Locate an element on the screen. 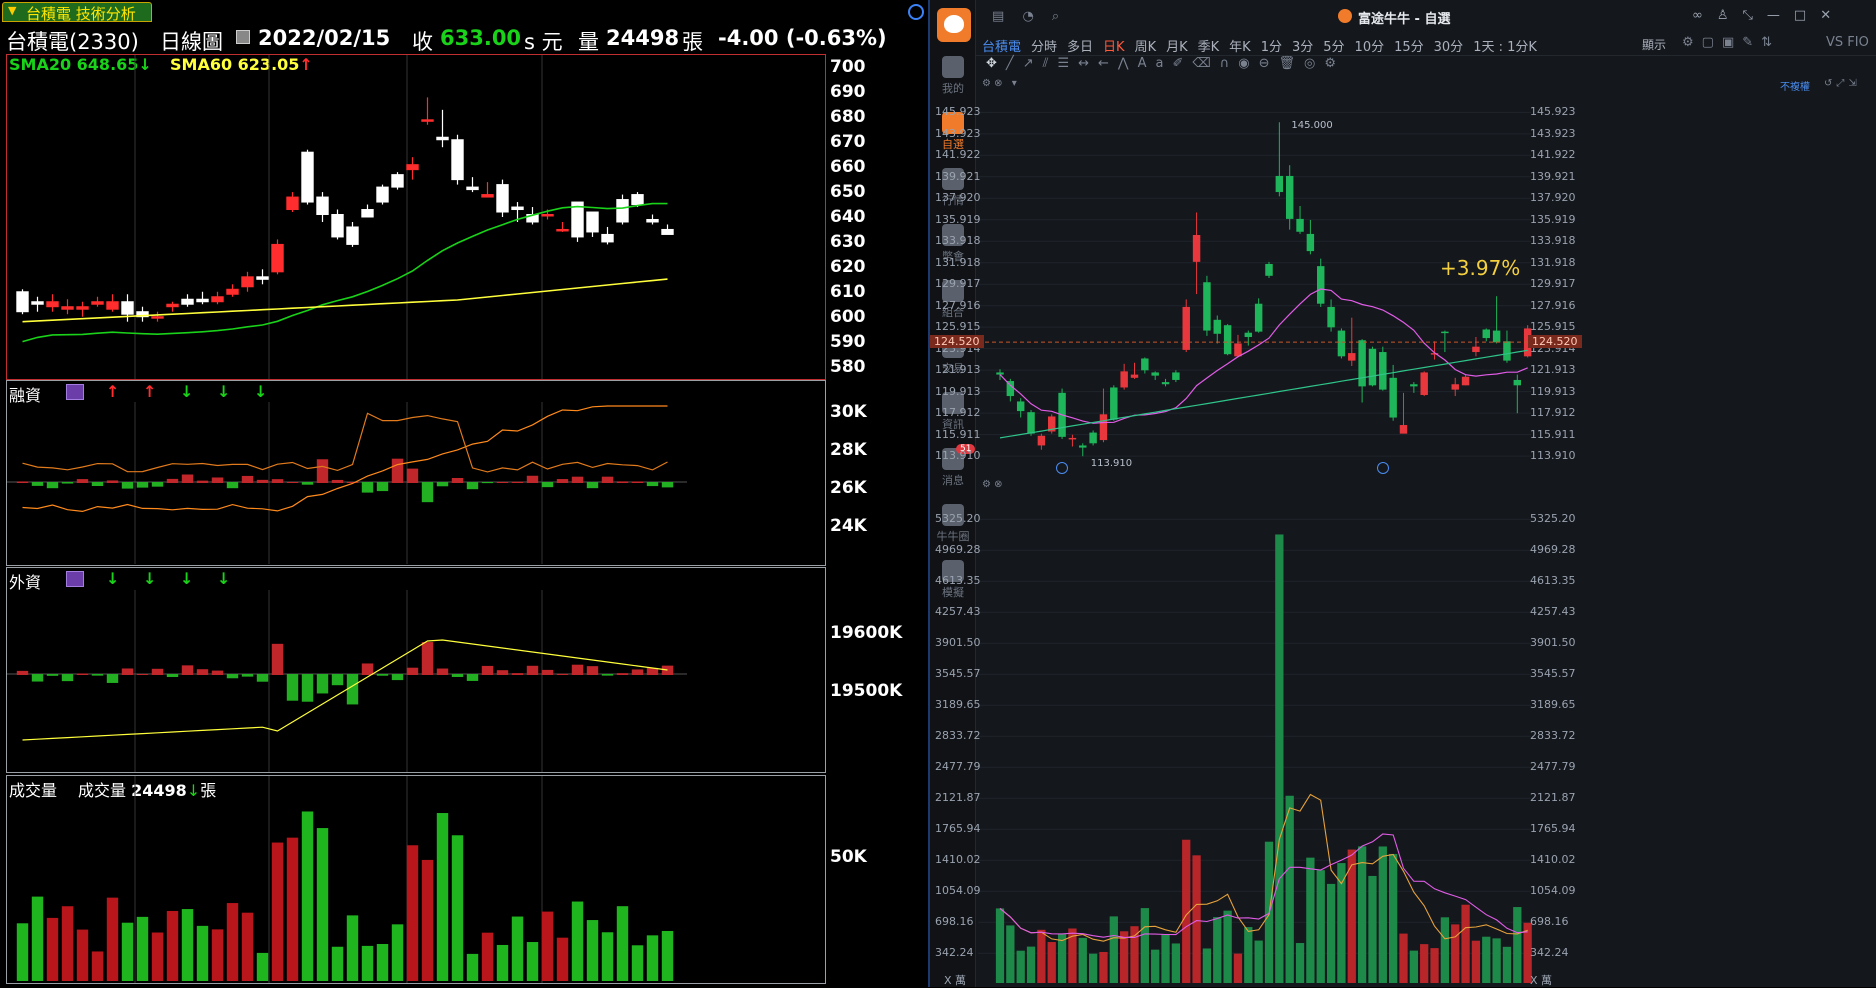 This screenshot has width=1876, height=988. fib-tool-icon: ☰ is located at coordinates (1068, 63).